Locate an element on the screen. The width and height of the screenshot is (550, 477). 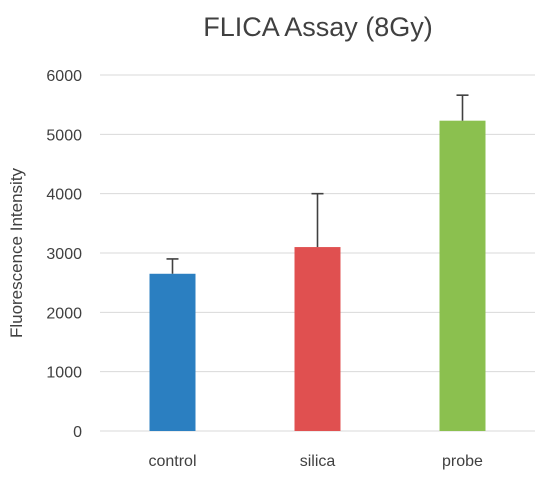
x-tick-label: control is located at coordinates (172, 461).